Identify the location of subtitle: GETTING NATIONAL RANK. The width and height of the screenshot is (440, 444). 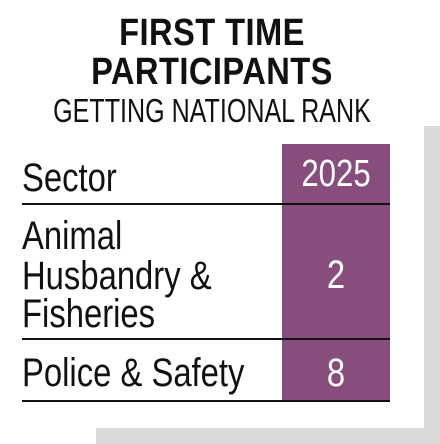
(212, 110).